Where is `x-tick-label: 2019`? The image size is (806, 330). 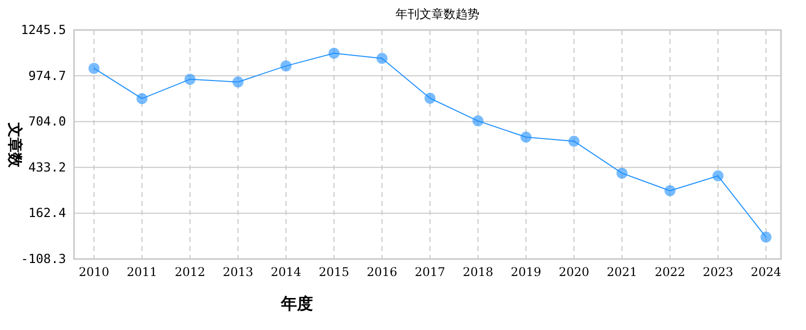 x-tick-label: 2019 is located at coordinates (526, 272).